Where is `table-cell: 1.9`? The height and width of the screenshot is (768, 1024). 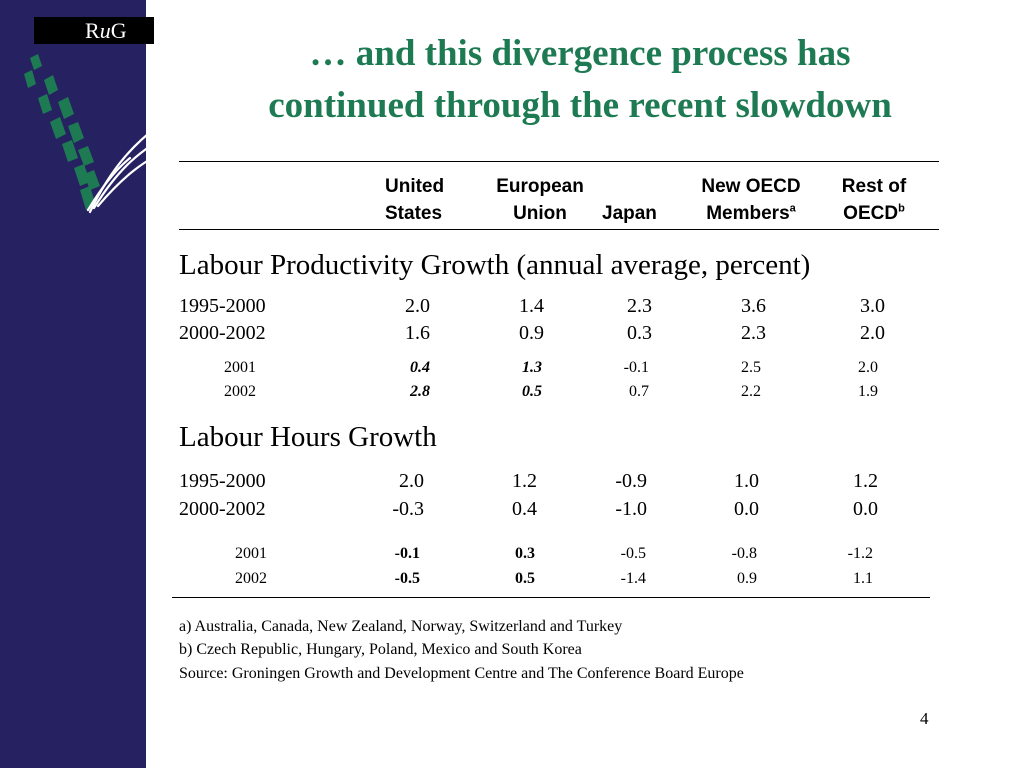 table-cell: 1.9 is located at coordinates (868, 391).